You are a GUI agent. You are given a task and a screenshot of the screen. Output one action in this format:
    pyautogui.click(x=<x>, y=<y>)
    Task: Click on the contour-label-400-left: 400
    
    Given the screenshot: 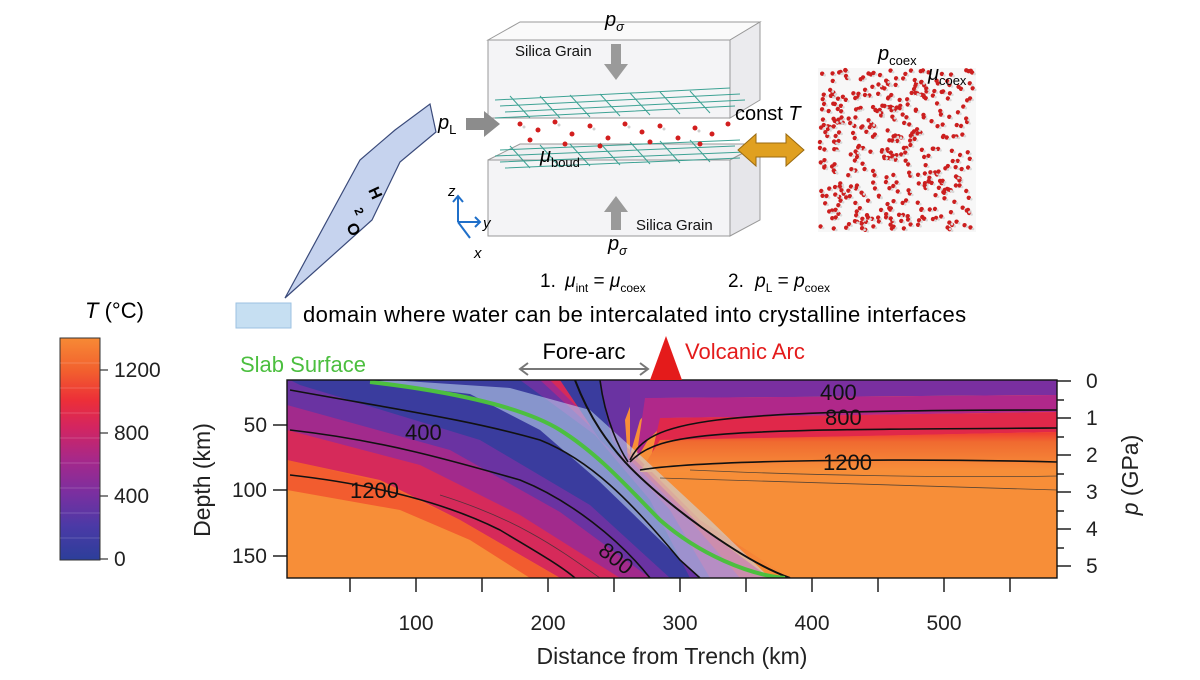 What is the action you would take?
    pyautogui.click(x=423, y=432)
    